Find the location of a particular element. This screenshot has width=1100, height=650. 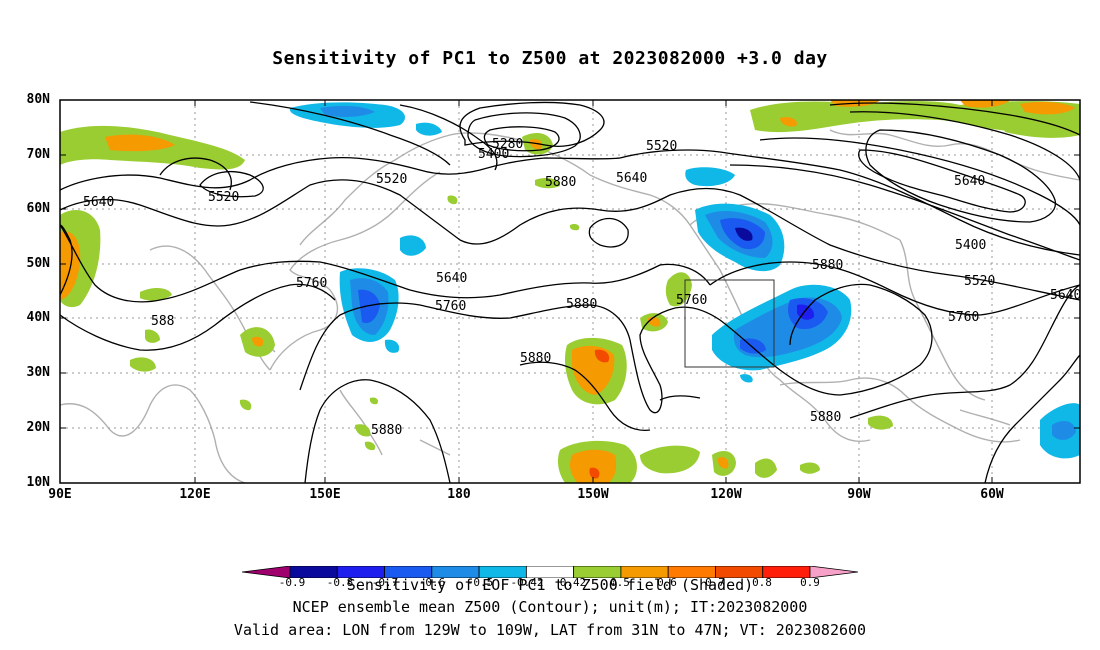

colorbar-label: -0.9 is located at coordinates (292, 582).